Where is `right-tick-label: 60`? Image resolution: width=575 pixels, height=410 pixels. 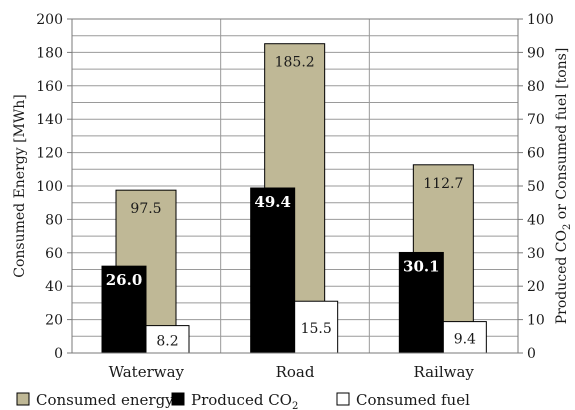
right-tick-label: 60 is located at coordinates (536, 154).